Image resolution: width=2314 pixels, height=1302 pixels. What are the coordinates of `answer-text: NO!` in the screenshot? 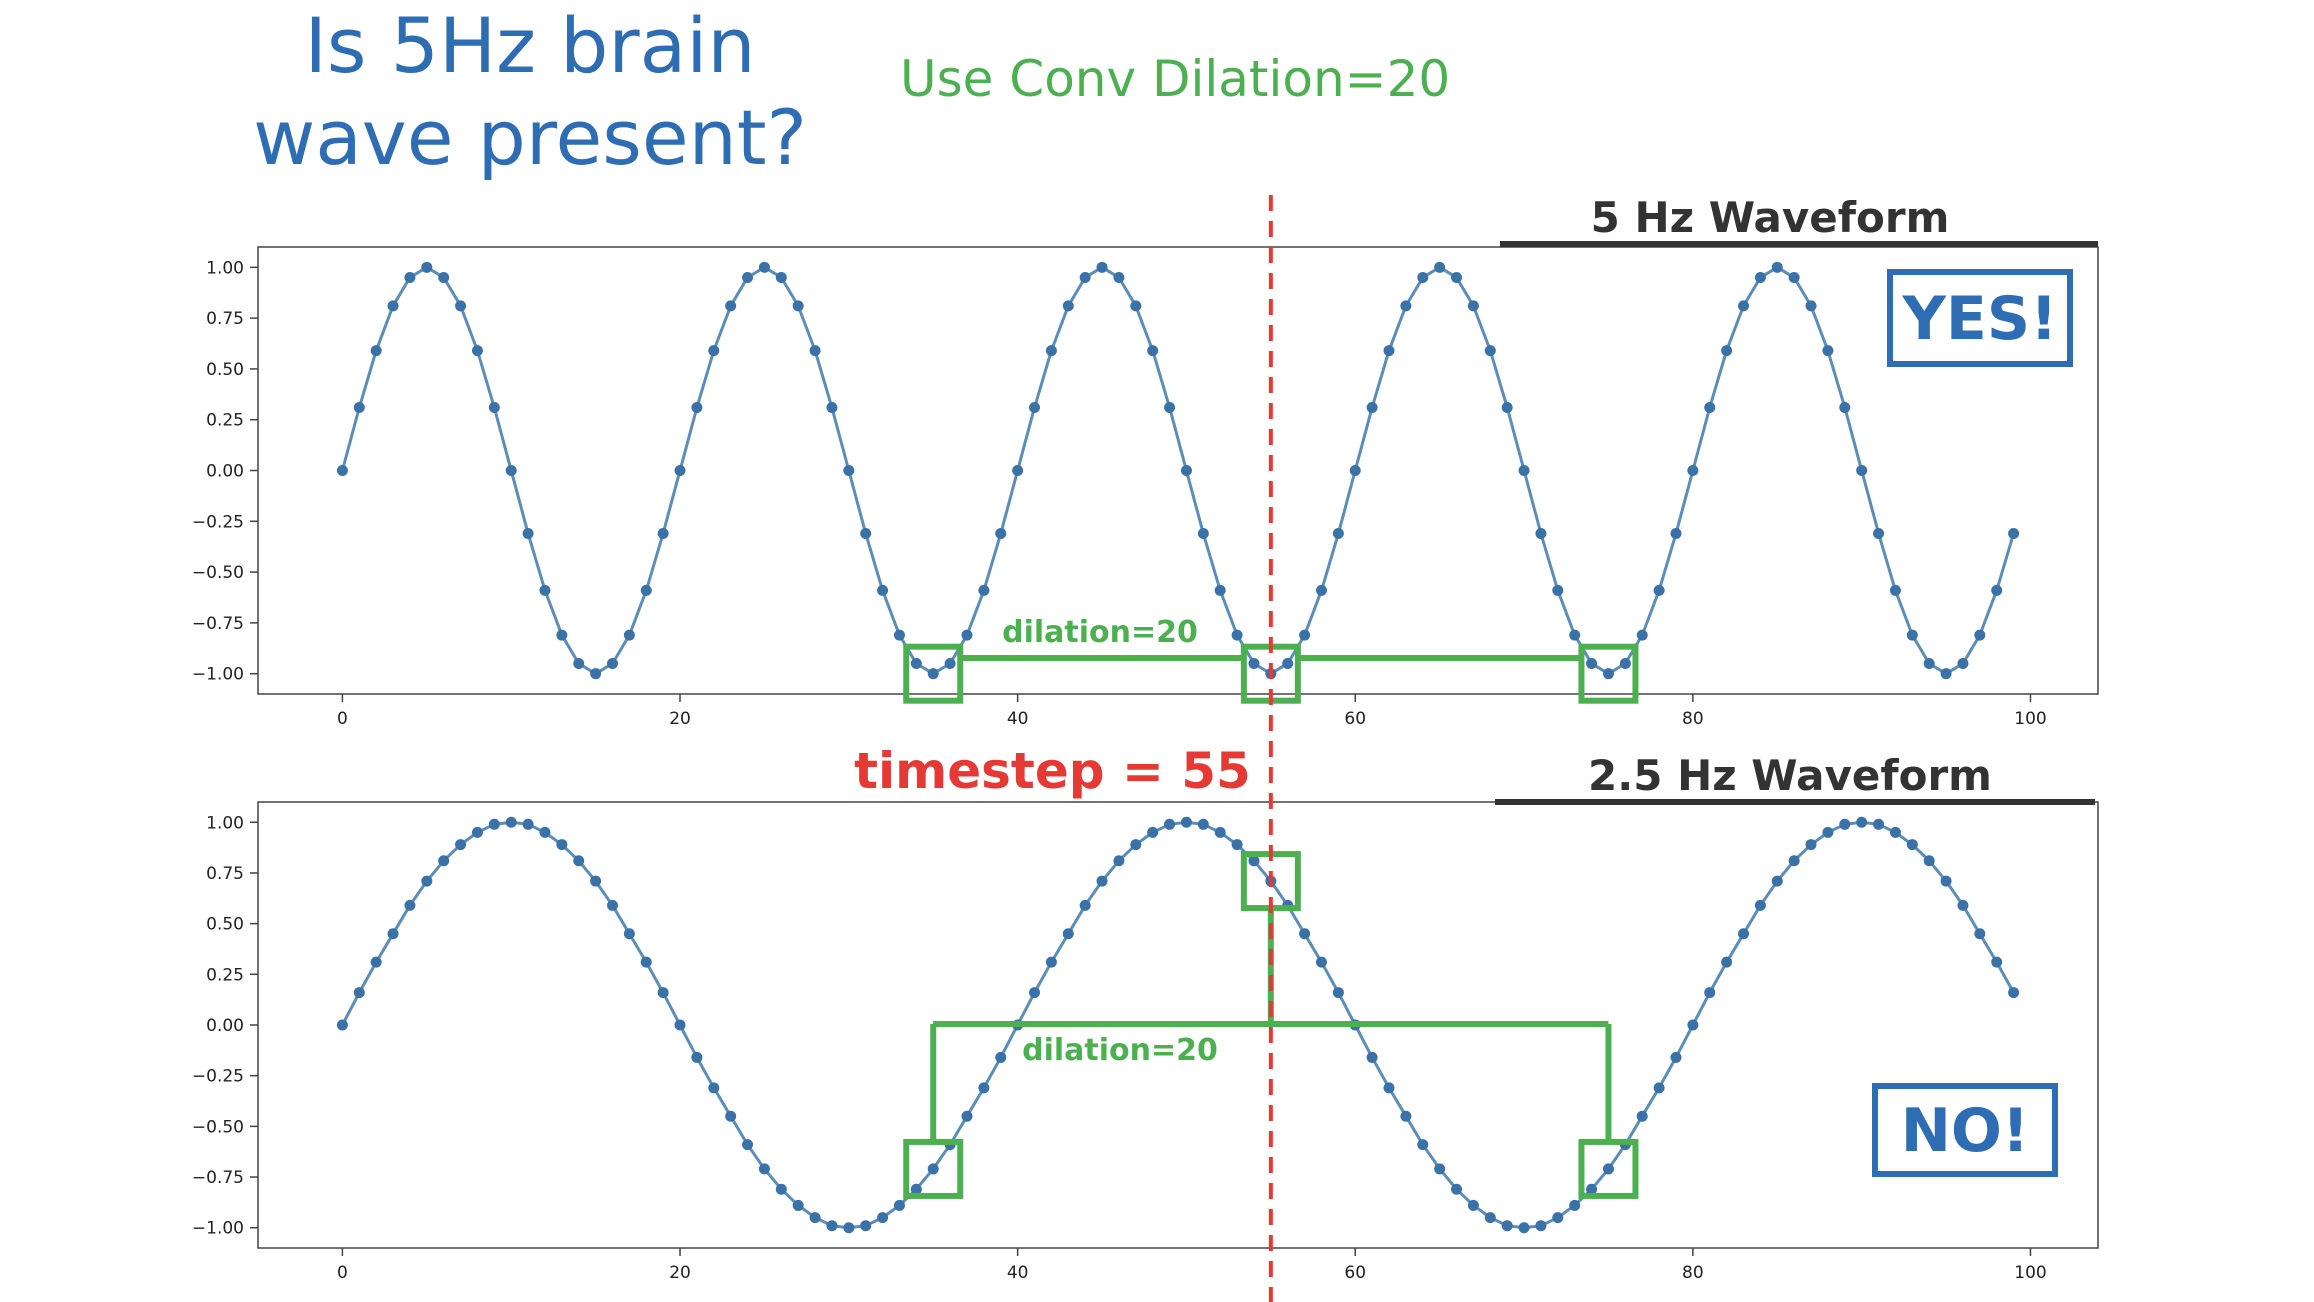 It's located at (1965, 1131).